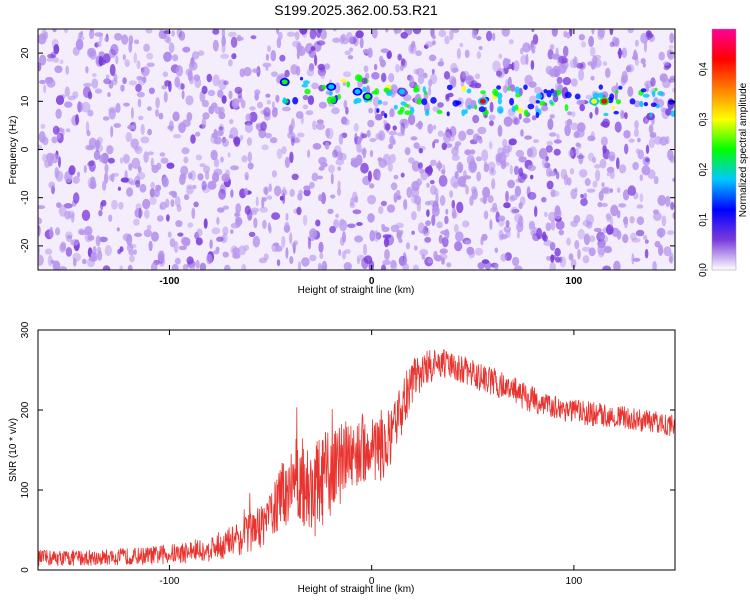 This screenshot has height=600, width=750. Describe the element at coordinates (356, 589) in the screenshot. I see `snr-x-axis-label: Height of straight line (km)` at that location.